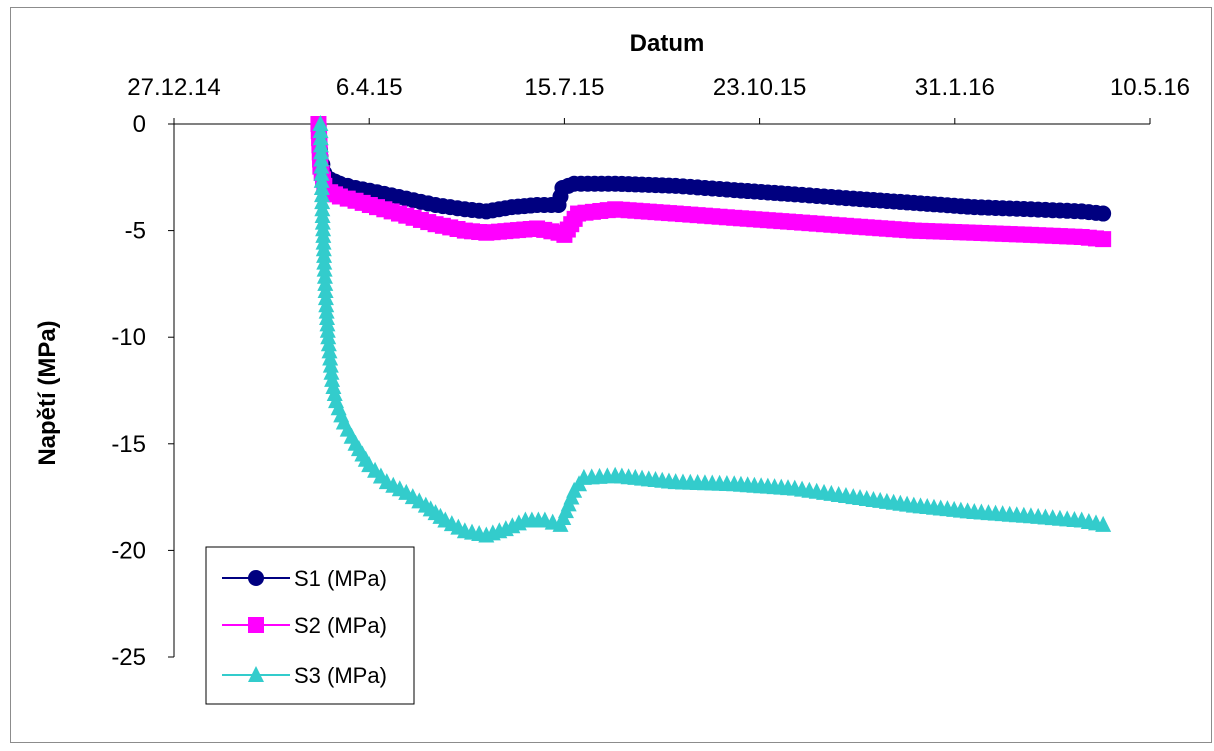  I want to click on y-tick-label: -10, so click(128, 337).